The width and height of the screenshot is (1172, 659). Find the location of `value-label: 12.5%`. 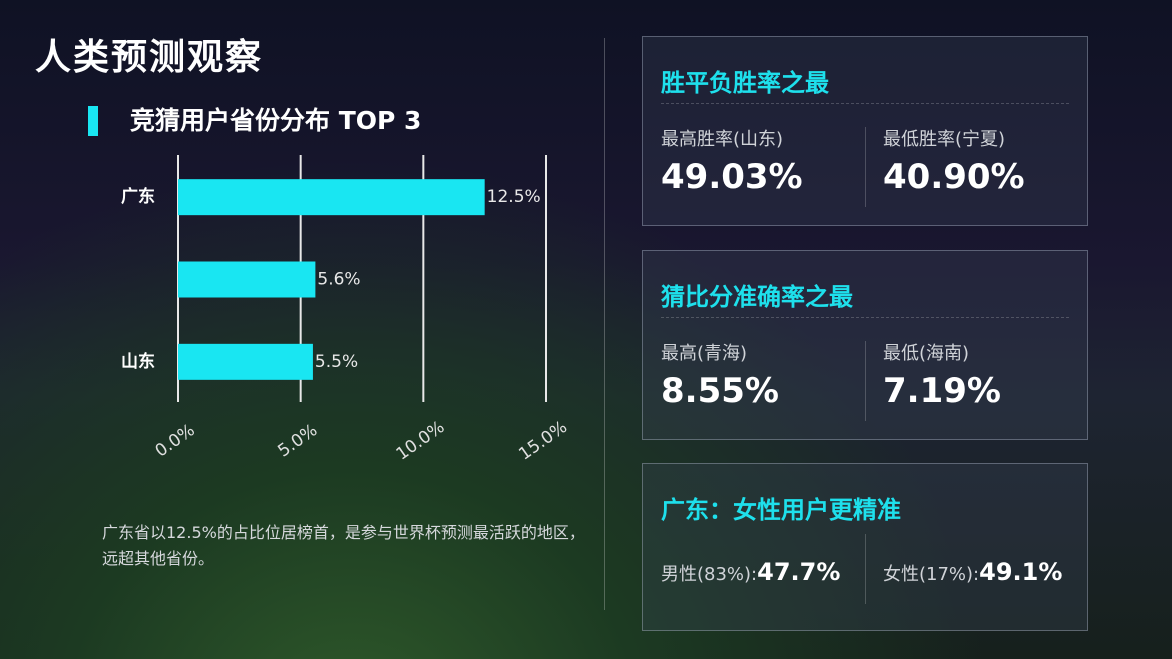

value-label: 12.5% is located at coordinates (514, 197).